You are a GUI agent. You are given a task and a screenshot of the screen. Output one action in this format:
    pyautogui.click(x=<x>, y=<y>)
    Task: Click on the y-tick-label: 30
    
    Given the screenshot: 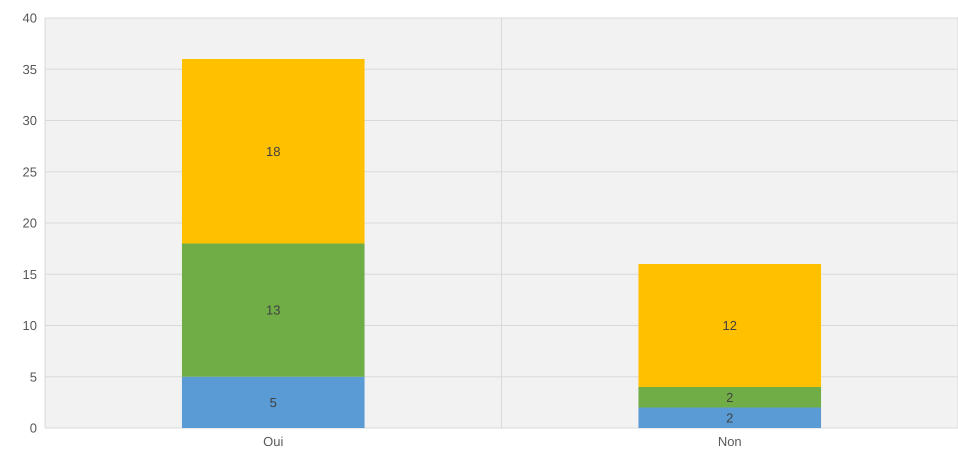 What is the action you would take?
    pyautogui.click(x=29, y=120)
    